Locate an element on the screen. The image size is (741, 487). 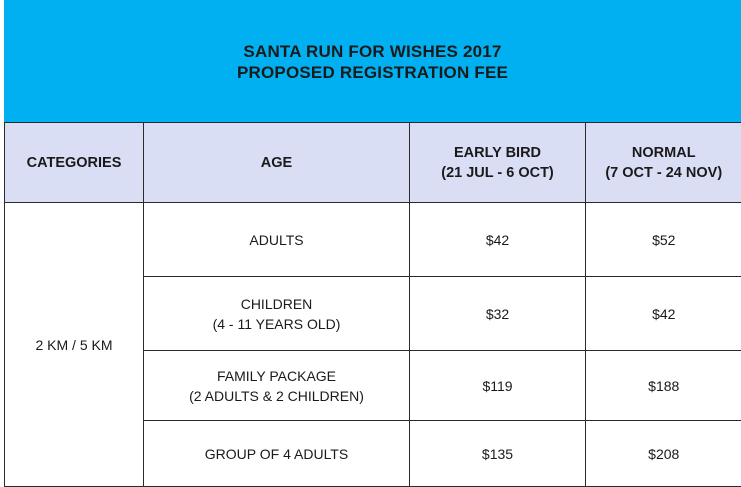
early-bird-fee: $42 is located at coordinates (498, 240).